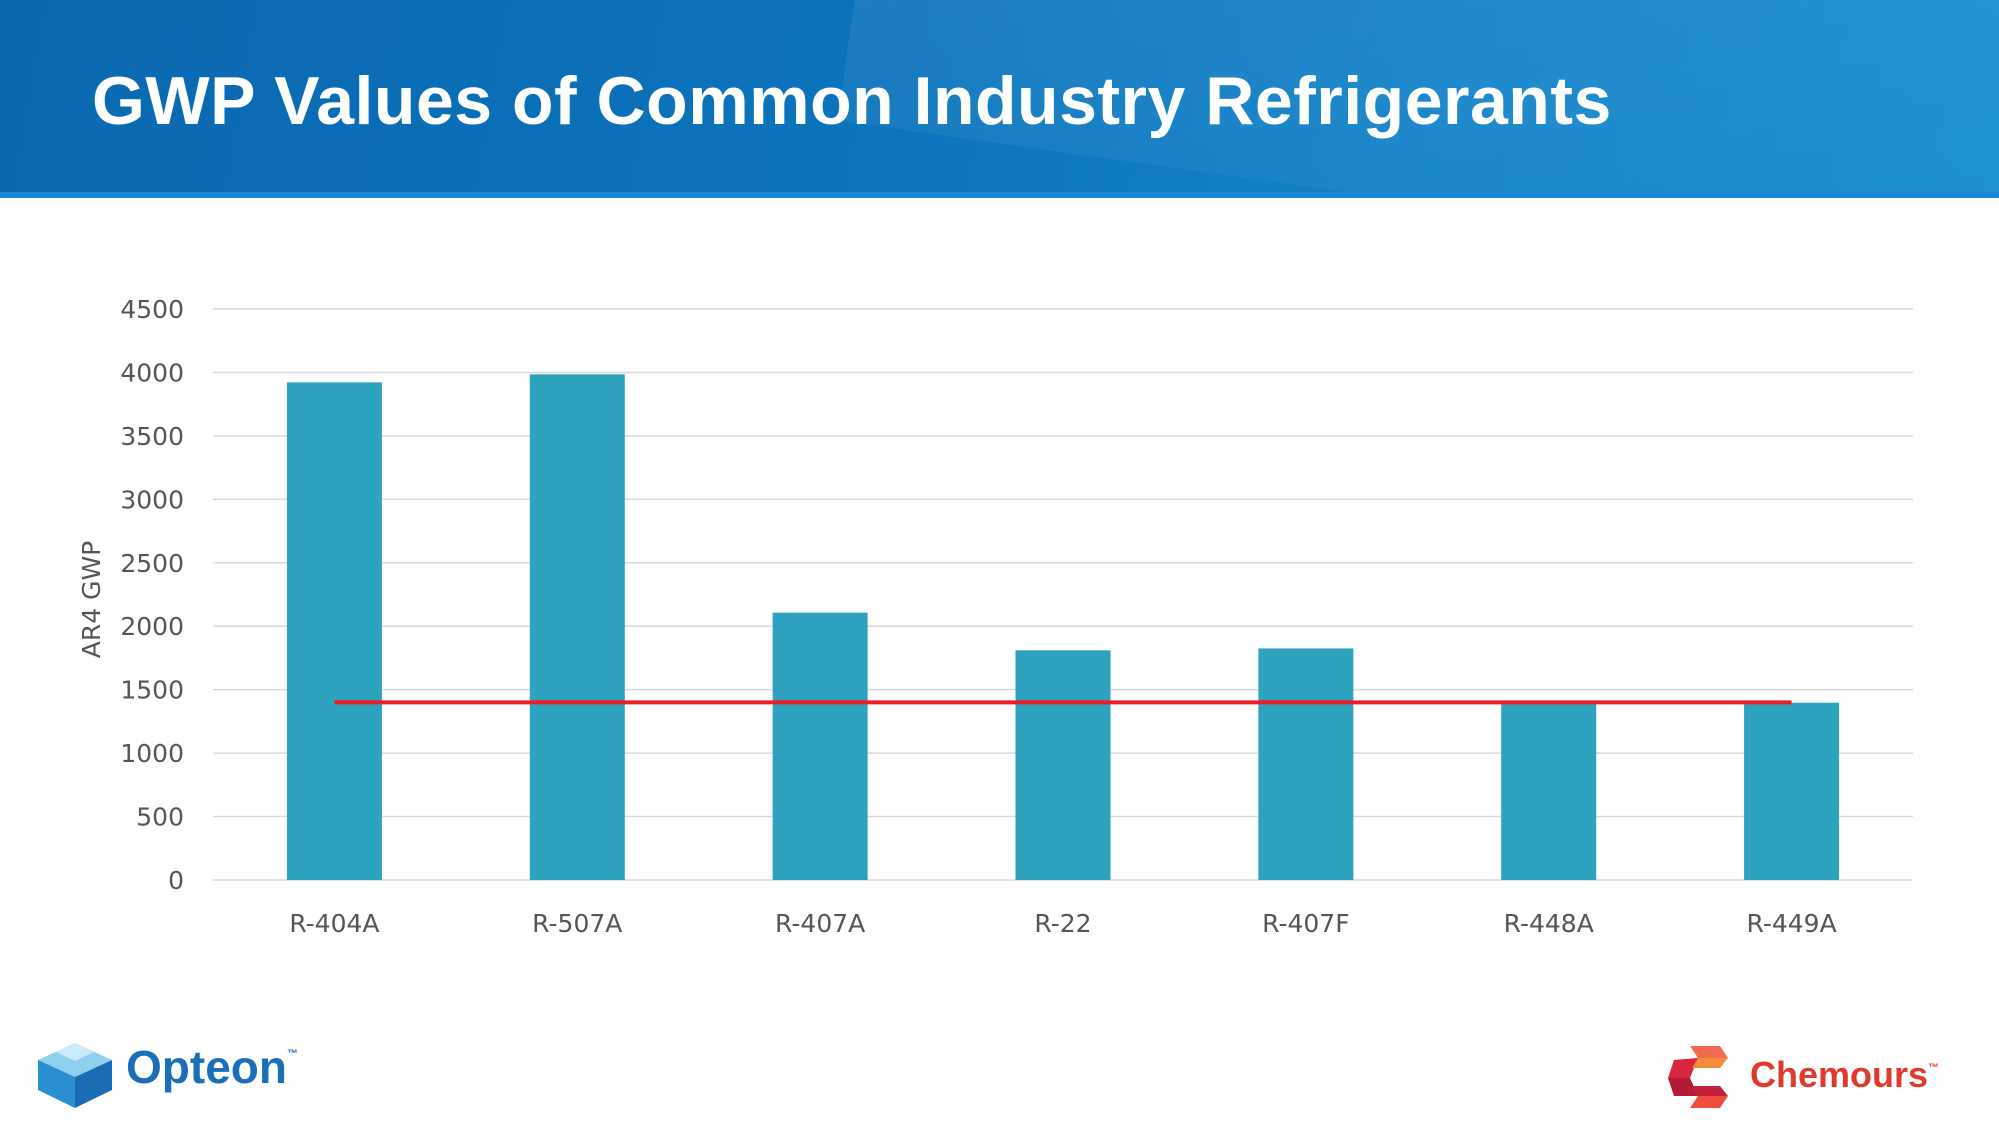 This screenshot has width=1999, height=1125. Describe the element at coordinates (334, 923) in the screenshot. I see `x-tick-label: R-404A` at that location.